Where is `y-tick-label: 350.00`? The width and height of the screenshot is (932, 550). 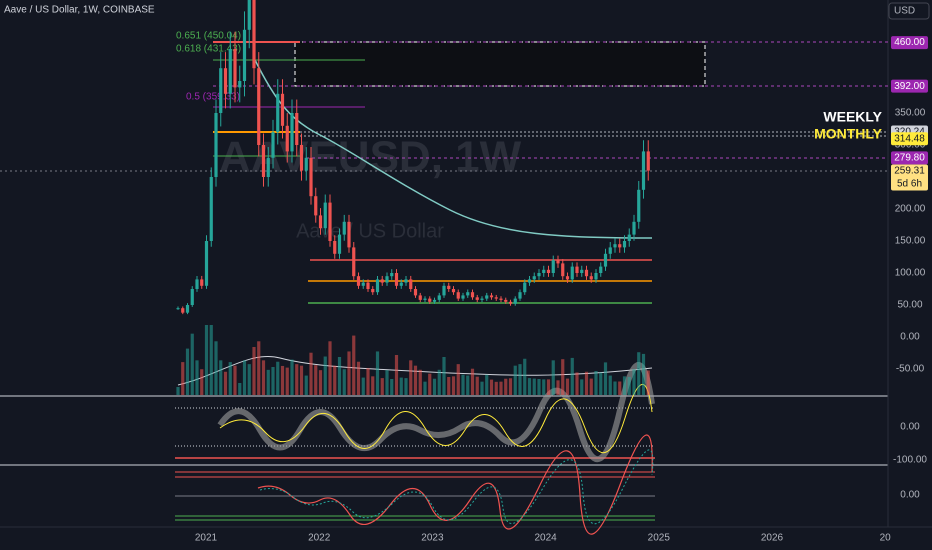 y-tick-label: 350.00 is located at coordinates (910, 113).